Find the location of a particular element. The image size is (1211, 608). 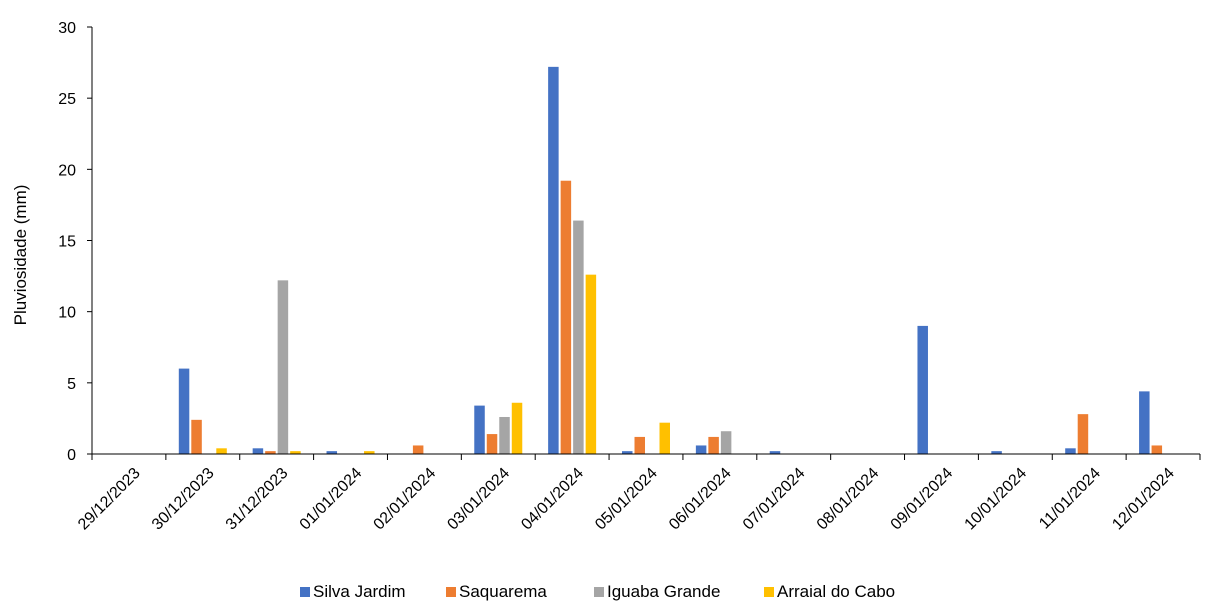

x-tick-label: 08/01/2024 is located at coordinates (848, 499).